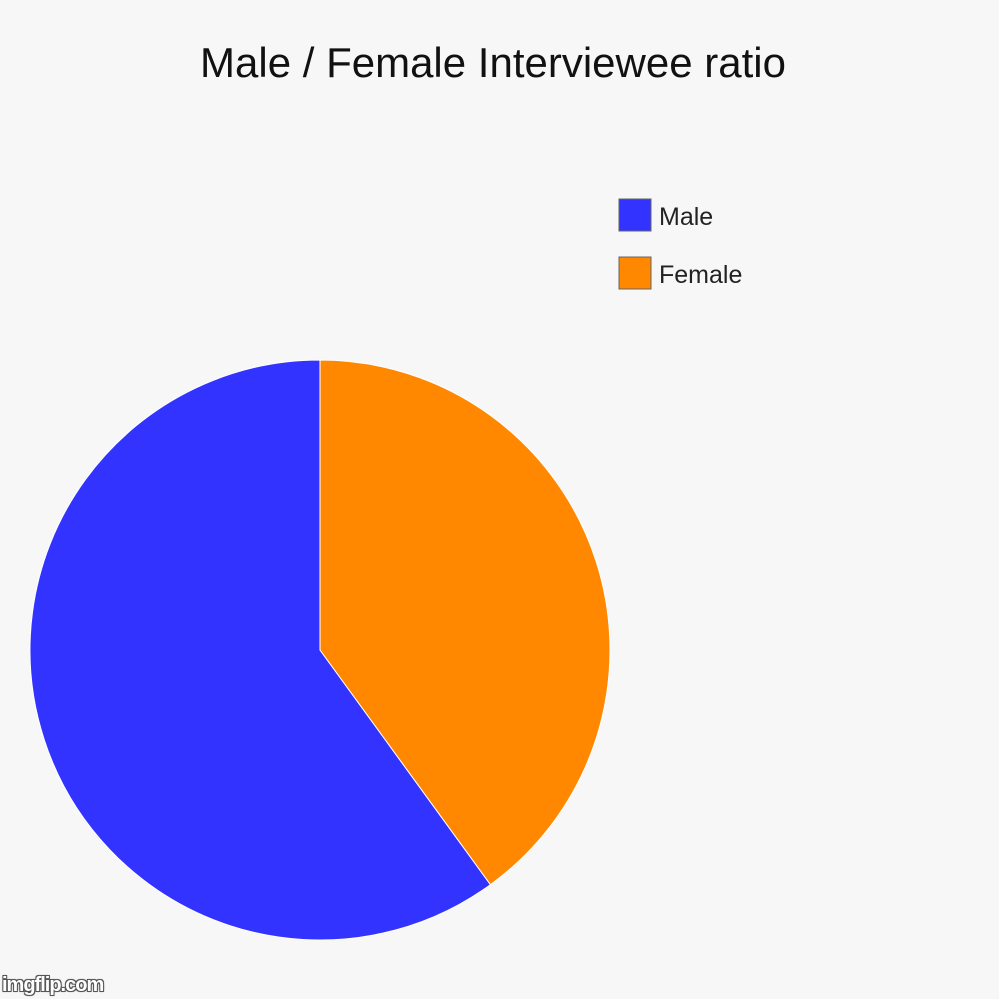  I want to click on legend-item-male: Male, so click(665, 215).